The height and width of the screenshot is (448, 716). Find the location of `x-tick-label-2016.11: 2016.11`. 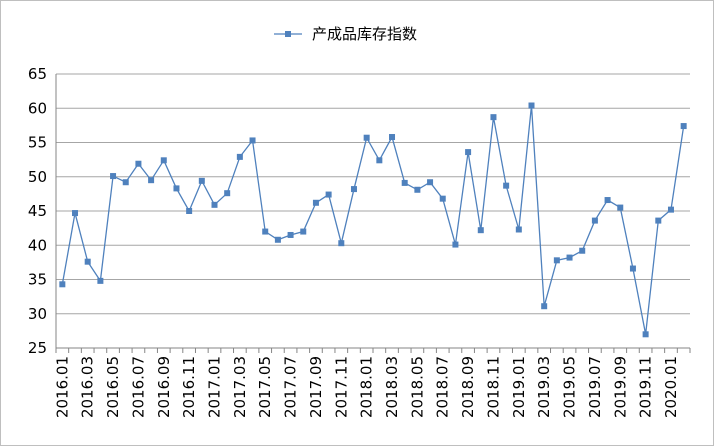

x-tick-label-2016.11: 2016.11 is located at coordinates (189, 387).